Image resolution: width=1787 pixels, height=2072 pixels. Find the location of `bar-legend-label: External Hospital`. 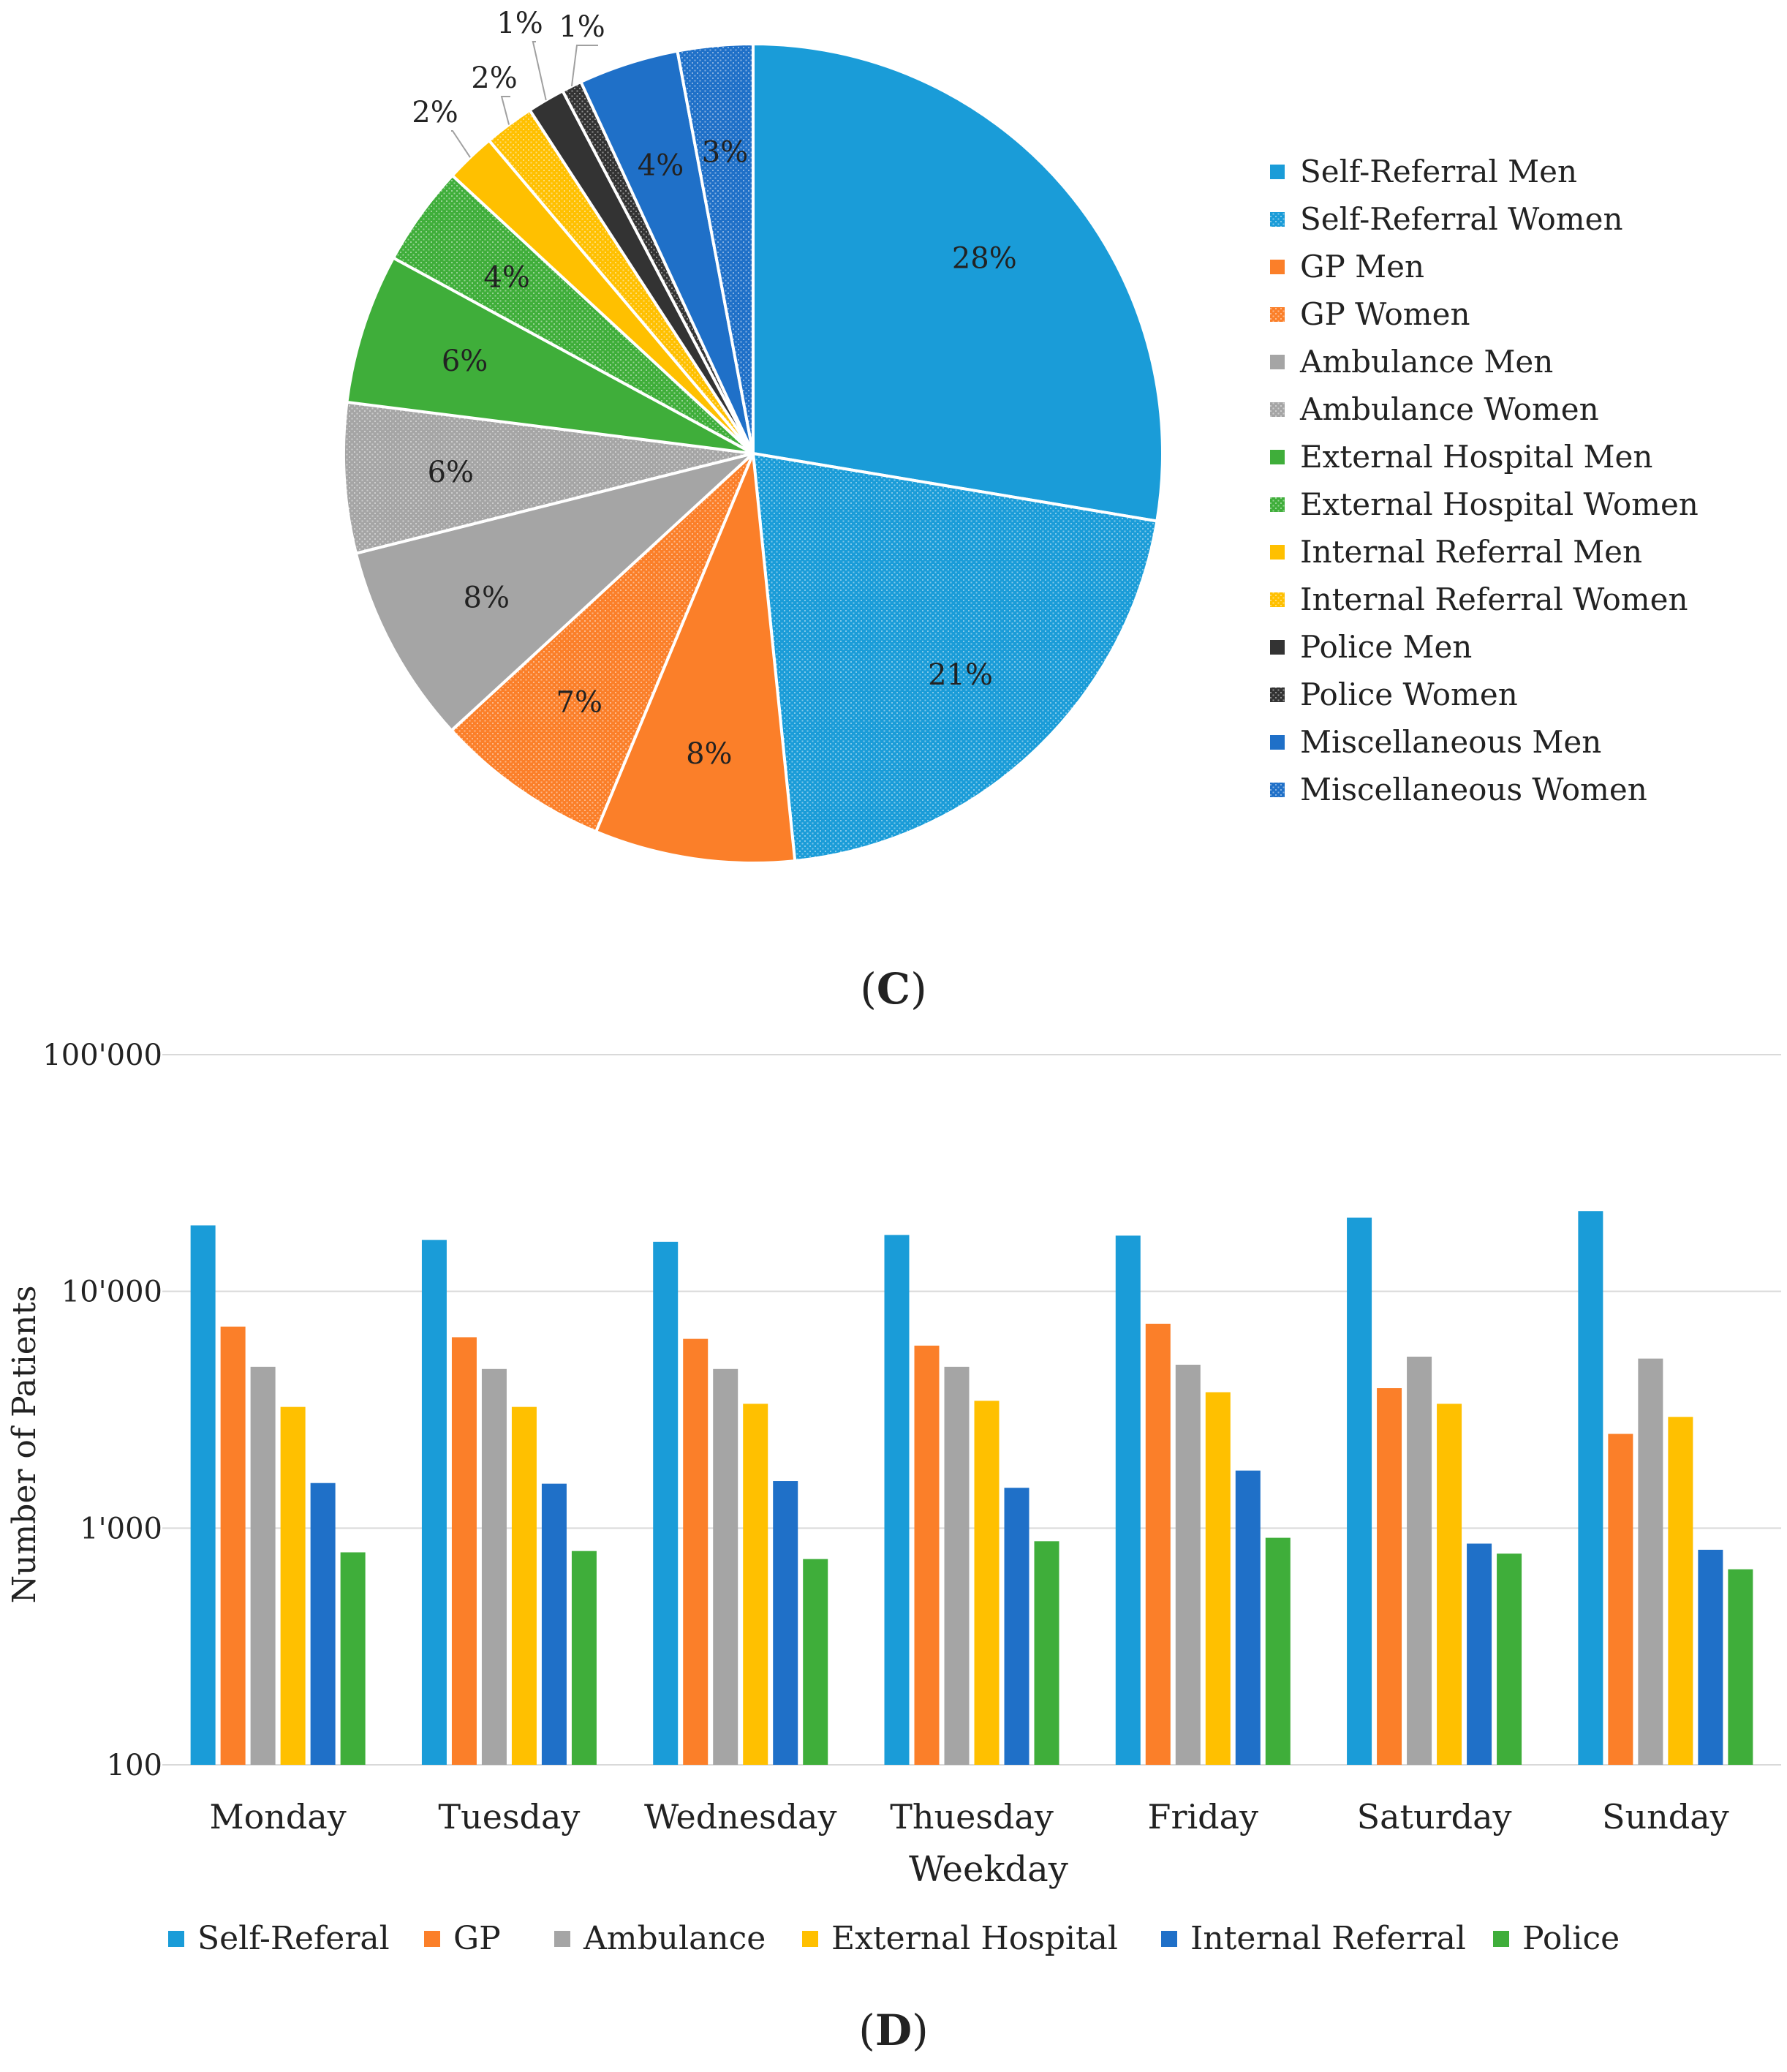

bar-legend-label: External Hospital is located at coordinates (975, 1938).